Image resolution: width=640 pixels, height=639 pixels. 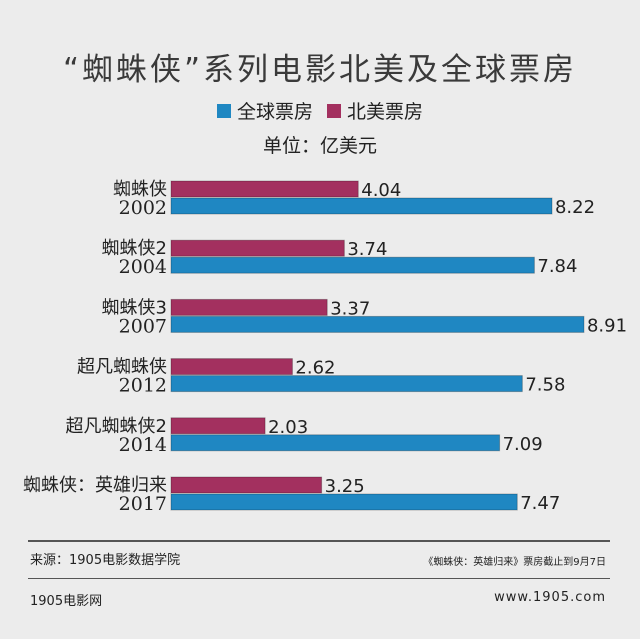 What do you see at coordinates (95, 485) in the screenshot?
I see `category-label-name: 蜘蛛侠：英雄归来` at bounding box center [95, 485].